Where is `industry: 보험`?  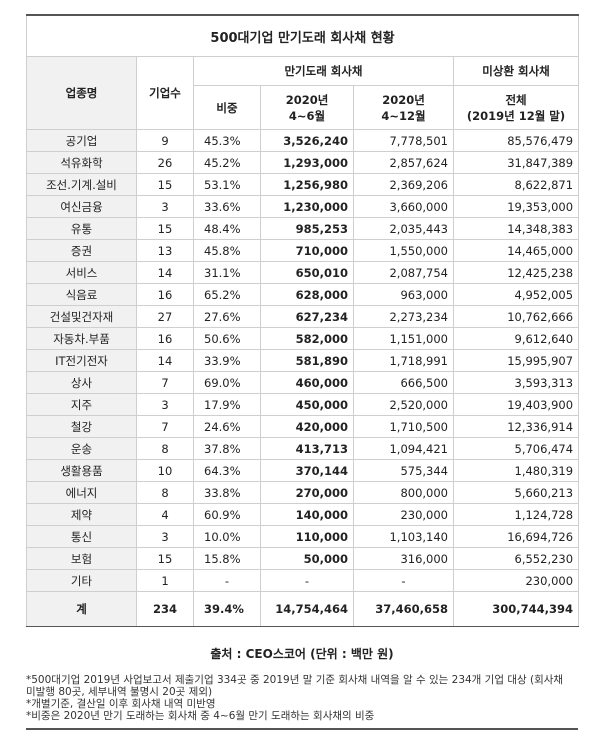 industry: 보험 is located at coordinates (81, 558).